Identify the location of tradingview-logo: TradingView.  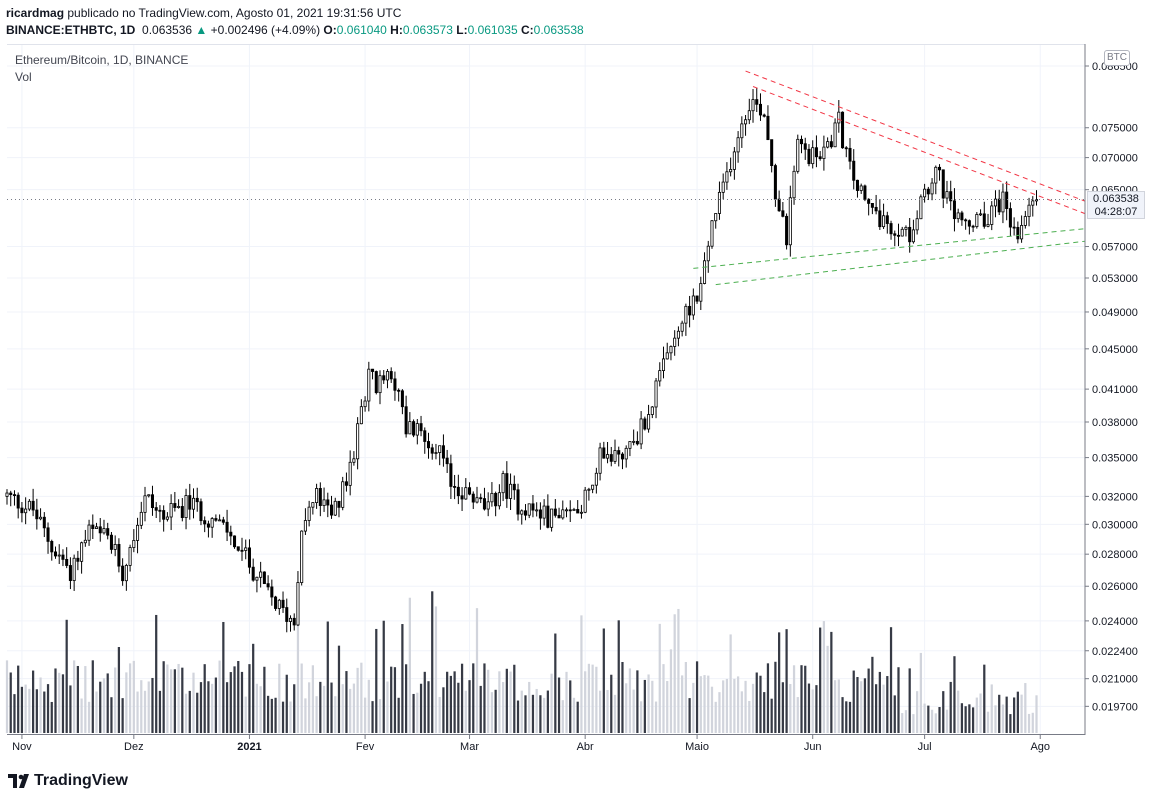
(68, 781).